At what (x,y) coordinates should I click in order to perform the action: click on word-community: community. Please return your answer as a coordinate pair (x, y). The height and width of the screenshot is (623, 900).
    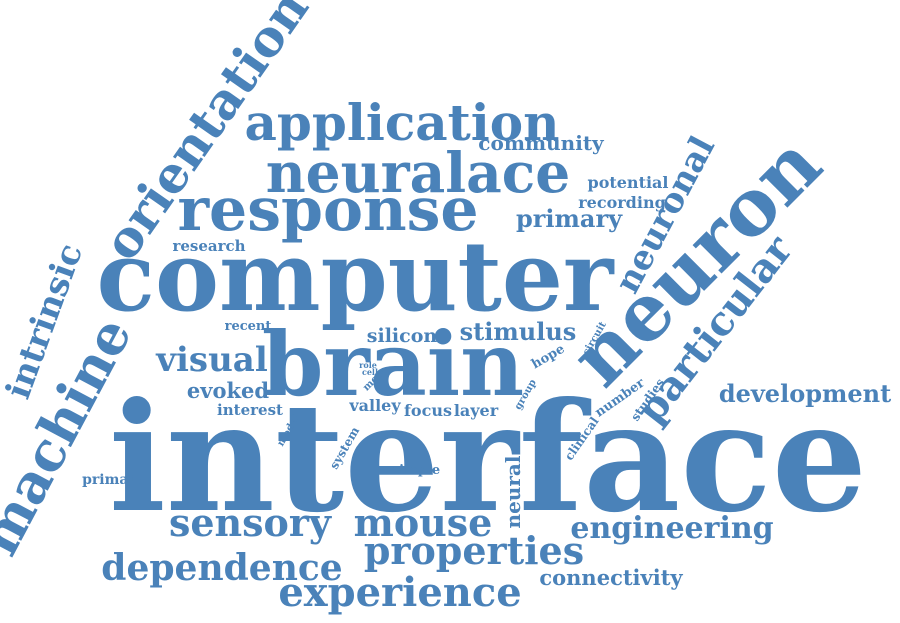
    Looking at the image, I should click on (541, 143).